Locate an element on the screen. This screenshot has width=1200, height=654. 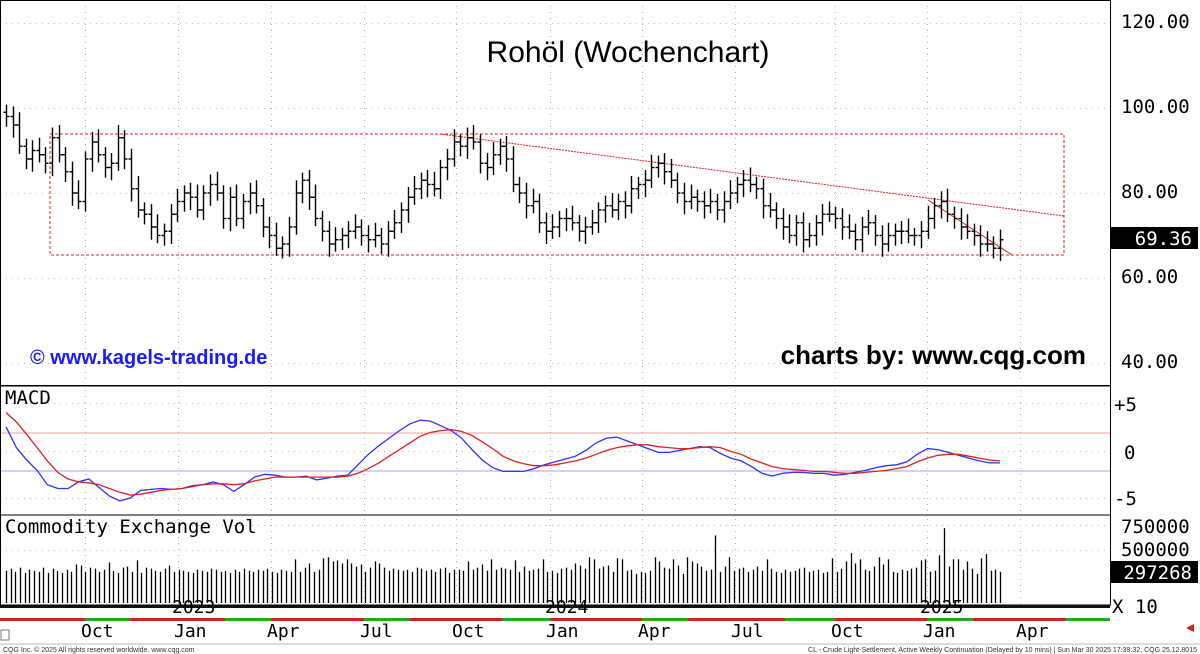
brand-watermark-right: charts by: www.cqg.com is located at coordinates (933, 355).